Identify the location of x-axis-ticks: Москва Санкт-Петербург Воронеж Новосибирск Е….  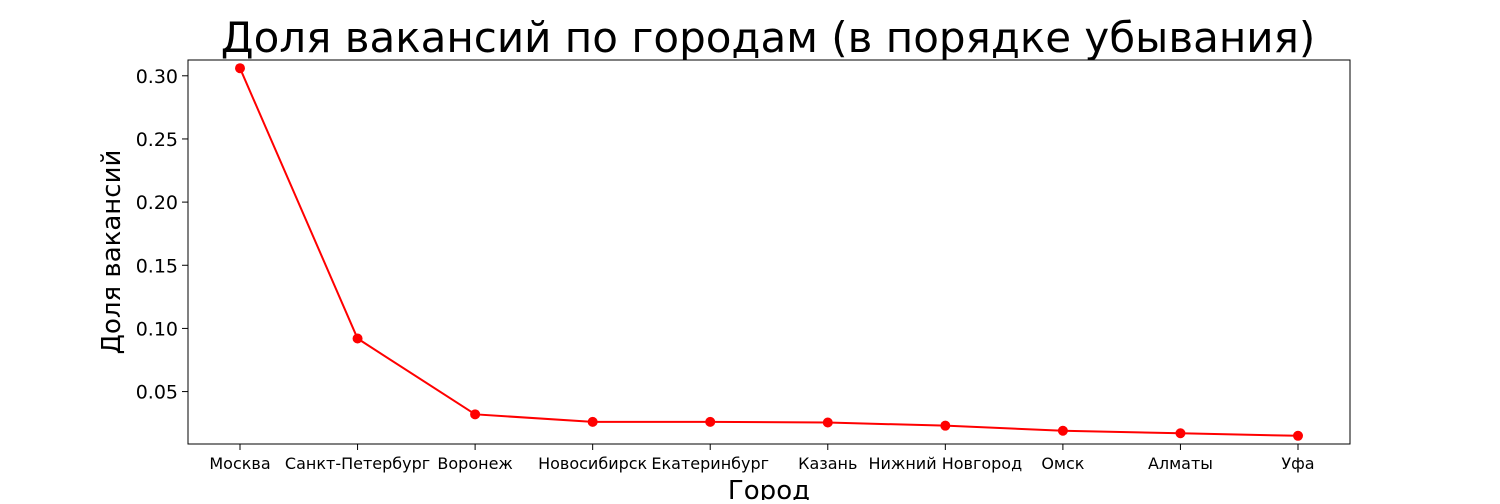
(762, 458).